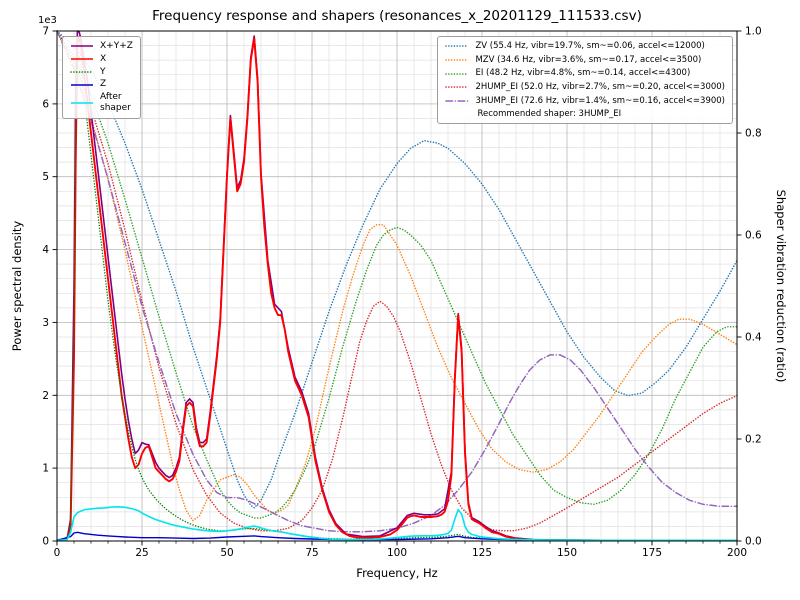  I want to click on svg-text: 175, so click(652, 553).